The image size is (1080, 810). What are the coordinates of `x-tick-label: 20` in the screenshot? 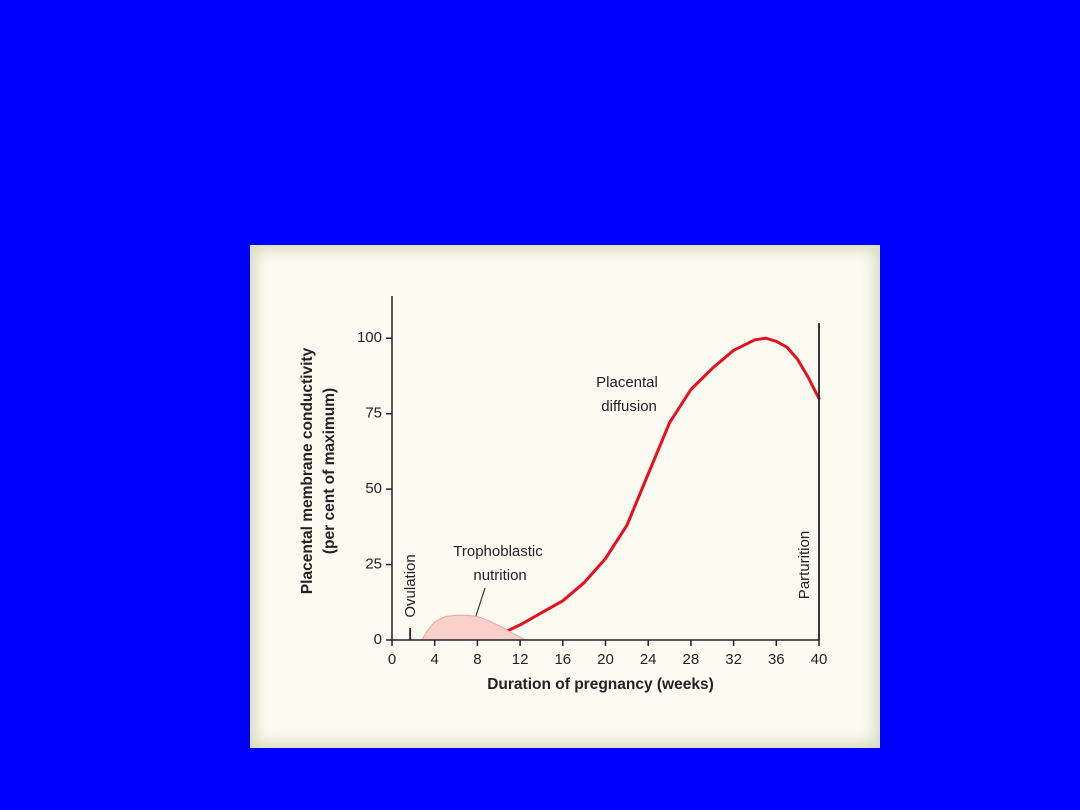 It's located at (605, 659).